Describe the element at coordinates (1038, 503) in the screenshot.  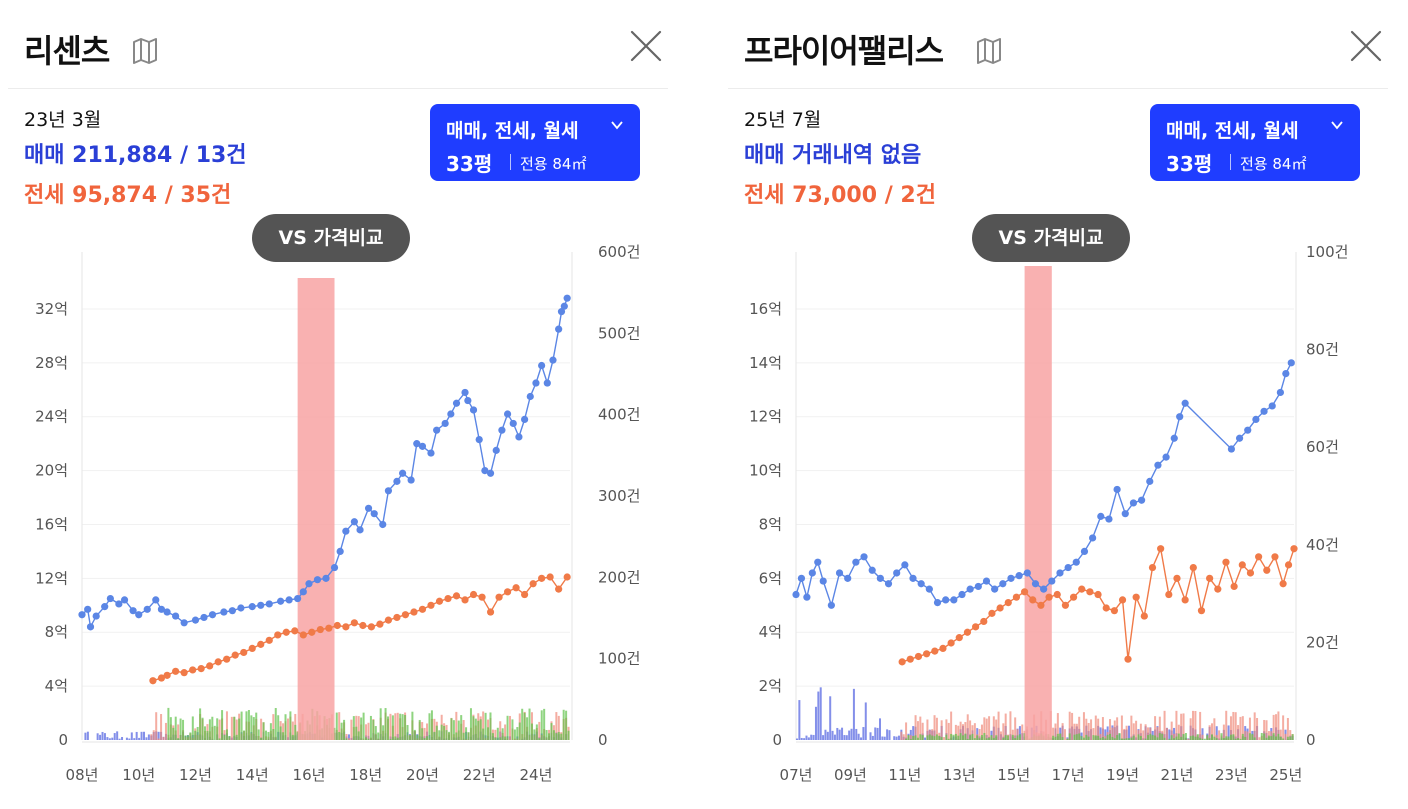
I see `selected-period-highlight` at that location.